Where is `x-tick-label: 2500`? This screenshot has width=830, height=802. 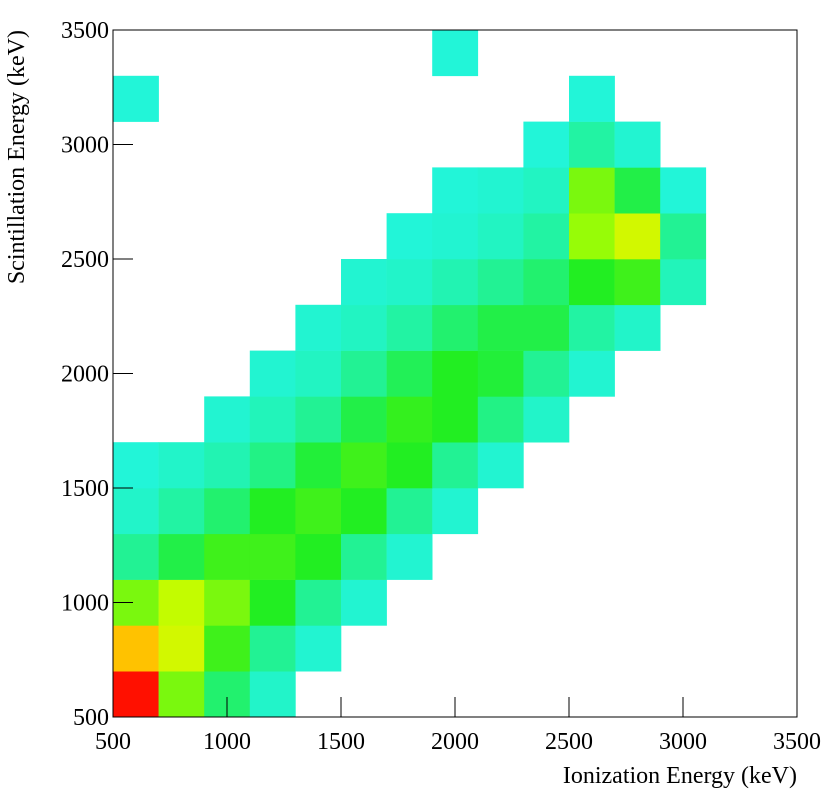 x-tick-label: 2500 is located at coordinates (569, 742).